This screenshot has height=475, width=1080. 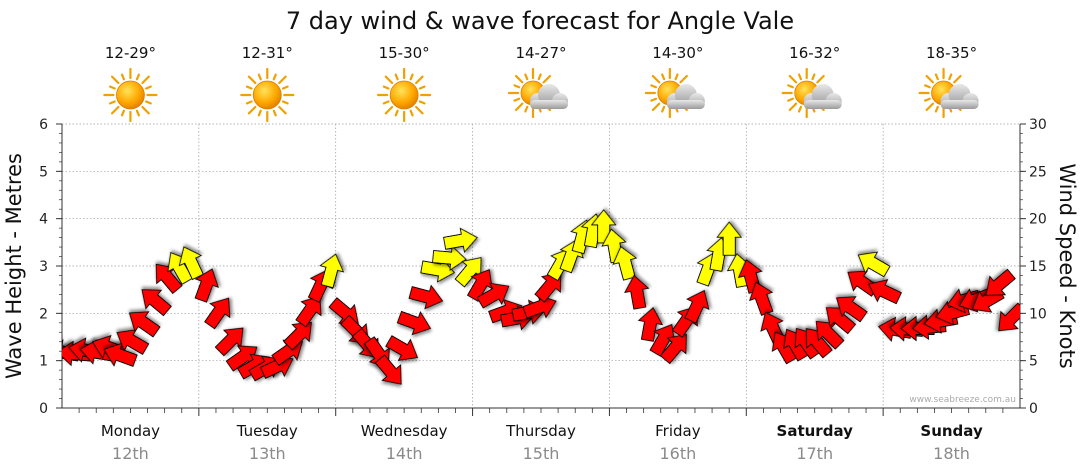 I want to click on watermark: www.seabreeze.com.au, so click(x=962, y=400).